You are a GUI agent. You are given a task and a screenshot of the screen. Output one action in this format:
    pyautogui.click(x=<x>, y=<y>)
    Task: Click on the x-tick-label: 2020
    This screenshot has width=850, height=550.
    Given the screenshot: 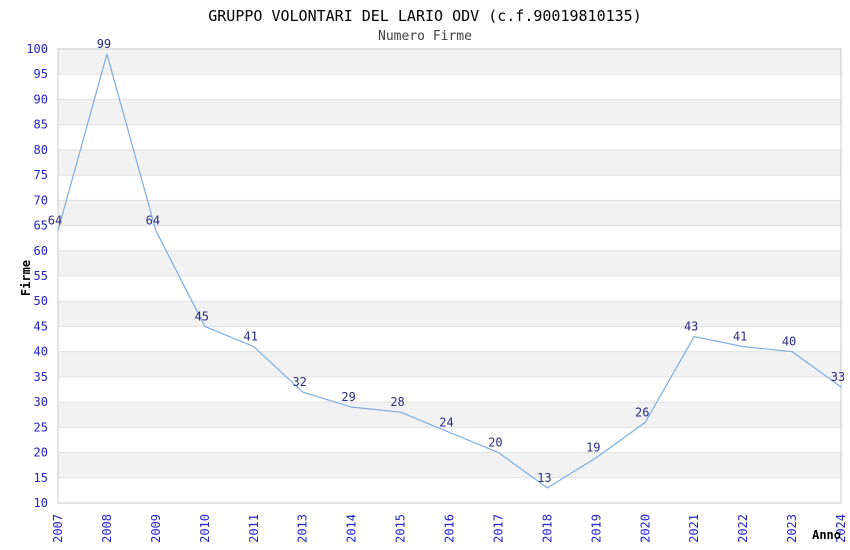 What is the action you would take?
    pyautogui.click(x=645, y=528)
    